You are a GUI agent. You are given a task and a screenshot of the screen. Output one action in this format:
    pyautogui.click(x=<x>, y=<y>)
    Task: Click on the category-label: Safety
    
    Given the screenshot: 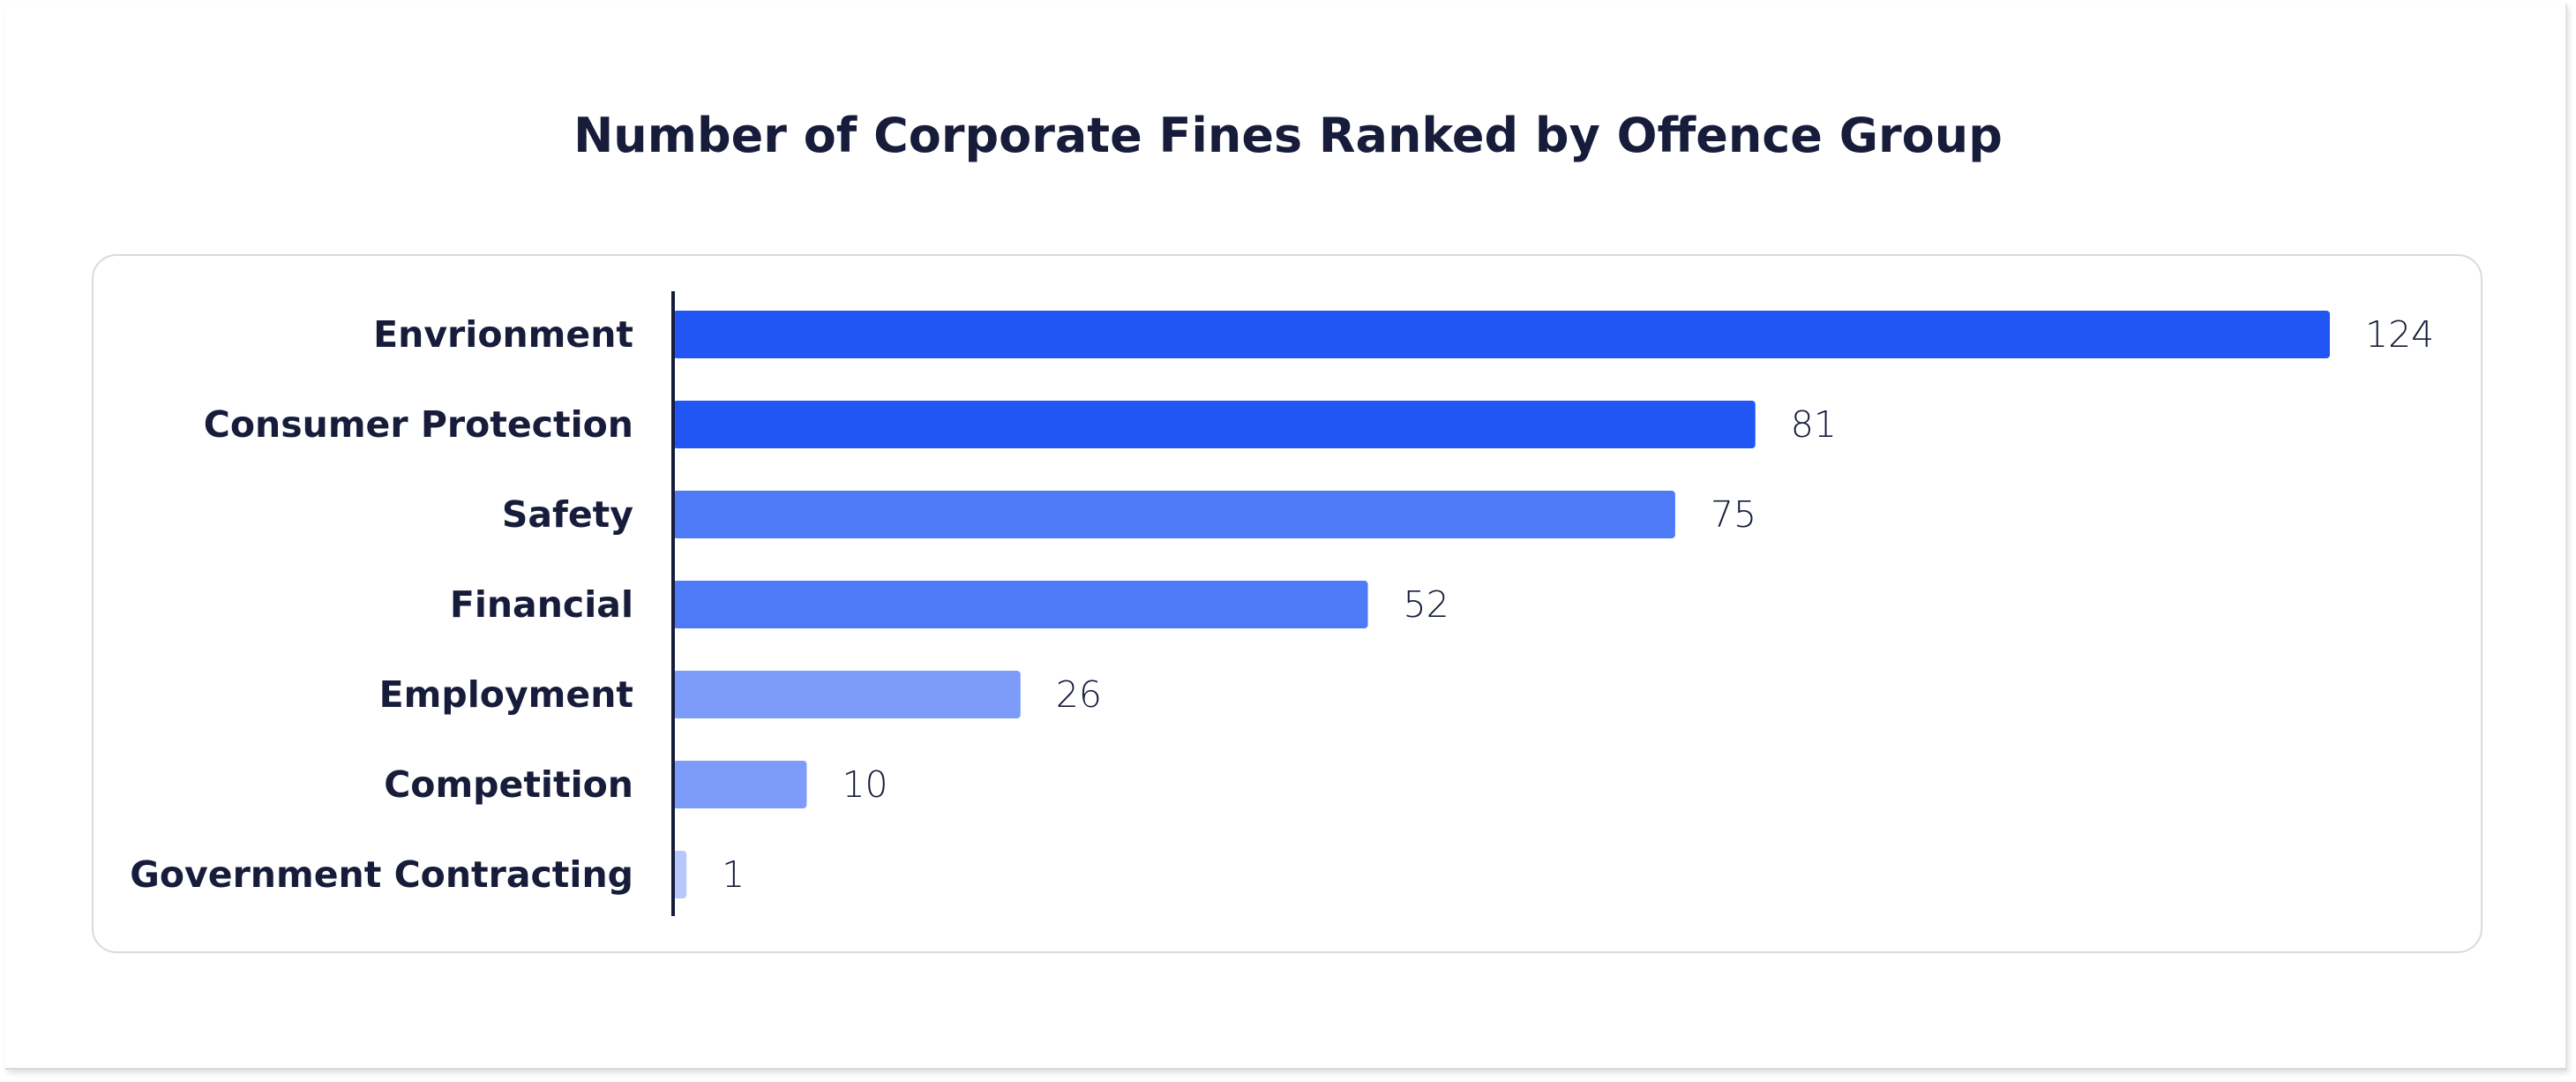 What is the action you would take?
    pyautogui.click(x=567, y=514)
    